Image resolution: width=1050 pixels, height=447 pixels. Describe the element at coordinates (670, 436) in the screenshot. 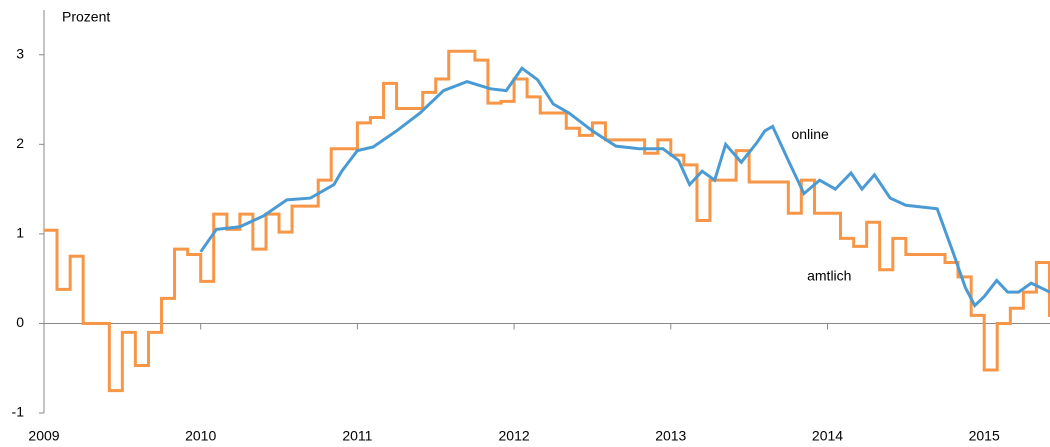

I see `x-tick-label: 2013` at that location.